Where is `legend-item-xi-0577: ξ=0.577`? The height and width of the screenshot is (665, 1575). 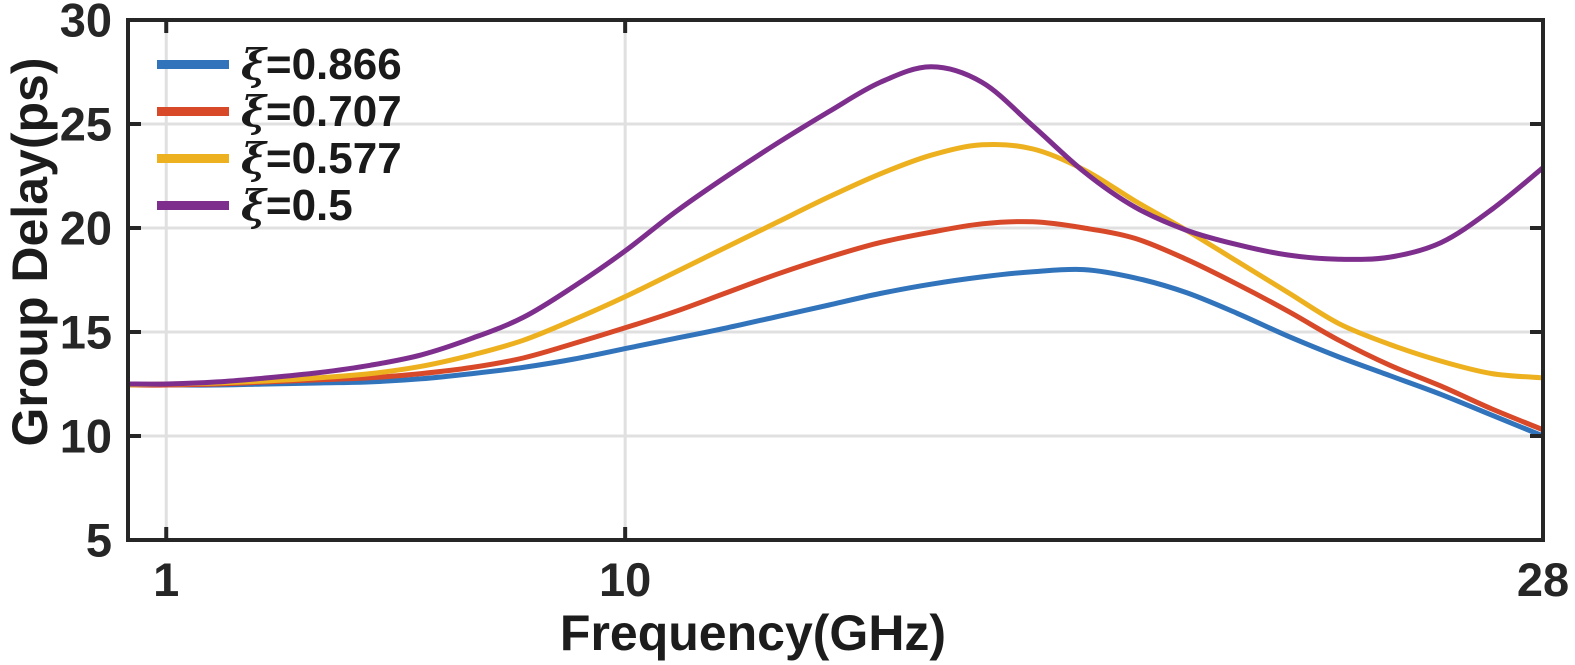
legend-item-xi-0577: ξ=0.577 is located at coordinates (279, 158).